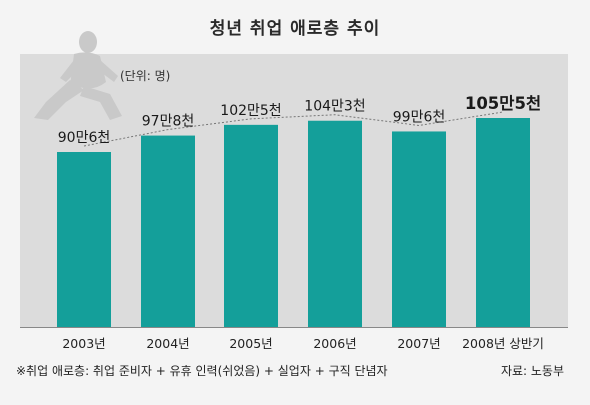 The height and width of the screenshot is (405, 590). Describe the element at coordinates (419, 117) in the screenshot. I see `data-label: 99만6천` at that location.